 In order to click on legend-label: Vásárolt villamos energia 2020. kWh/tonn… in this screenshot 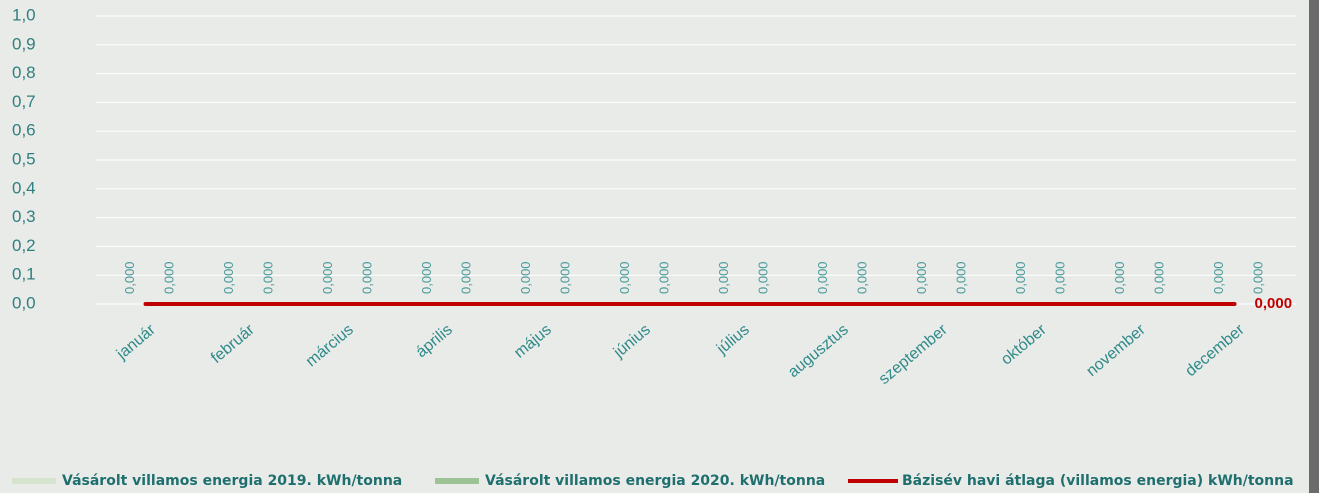, I will do `click(655, 481)`.